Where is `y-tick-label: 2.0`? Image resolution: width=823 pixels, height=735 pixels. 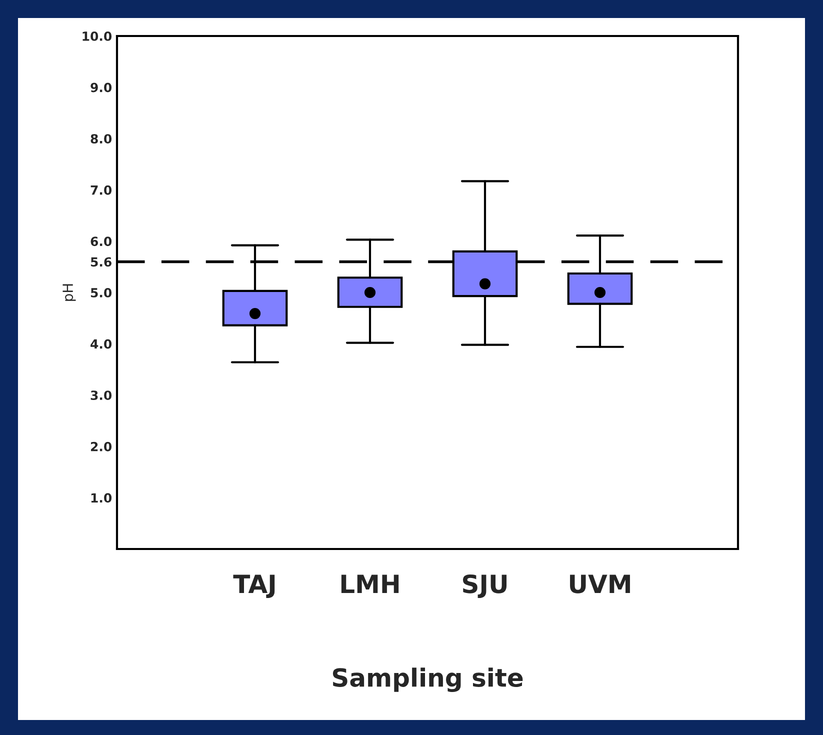 y-tick-label: 2.0 is located at coordinates (101, 447).